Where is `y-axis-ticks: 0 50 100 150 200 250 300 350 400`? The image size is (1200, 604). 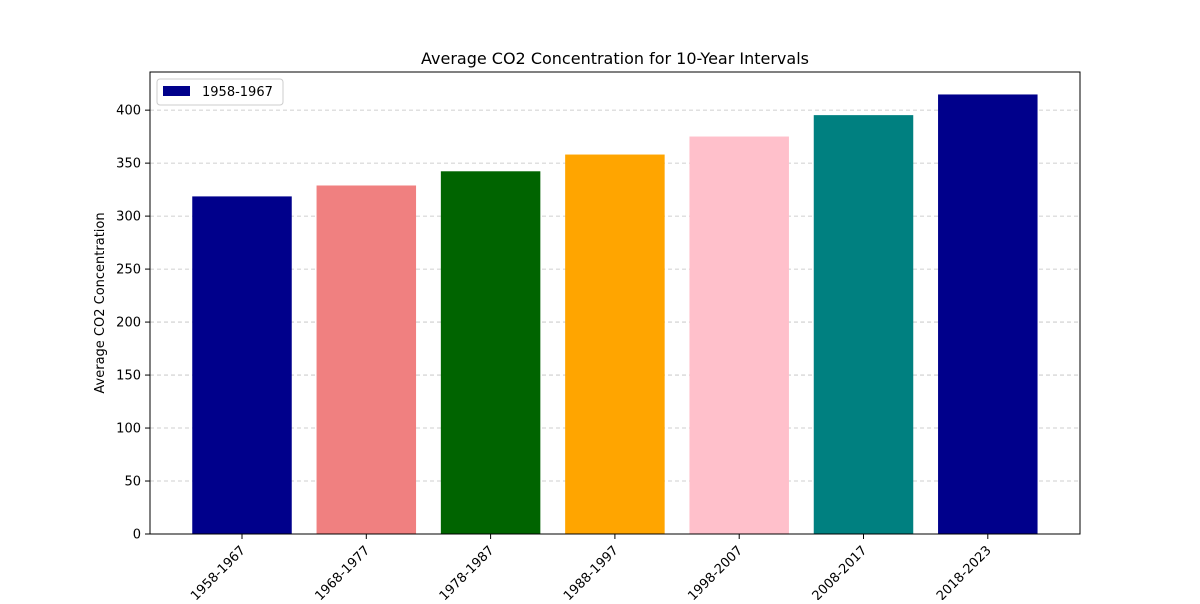
y-axis-ticks: 0 50 100 150 200 250 300 350 400 is located at coordinates (133, 323).